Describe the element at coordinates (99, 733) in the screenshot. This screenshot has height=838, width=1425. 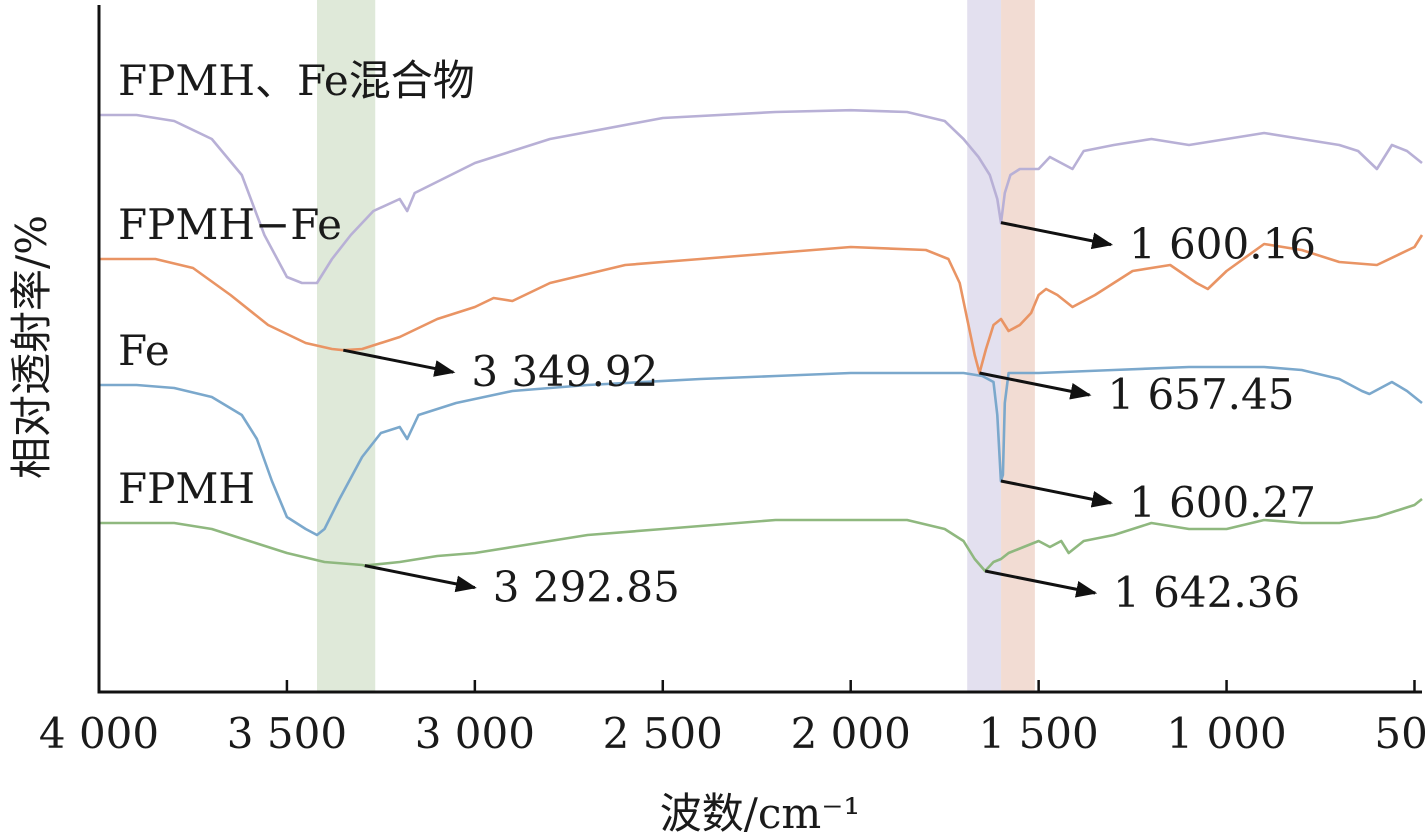
I see `x-tick-label: 4 000` at that location.